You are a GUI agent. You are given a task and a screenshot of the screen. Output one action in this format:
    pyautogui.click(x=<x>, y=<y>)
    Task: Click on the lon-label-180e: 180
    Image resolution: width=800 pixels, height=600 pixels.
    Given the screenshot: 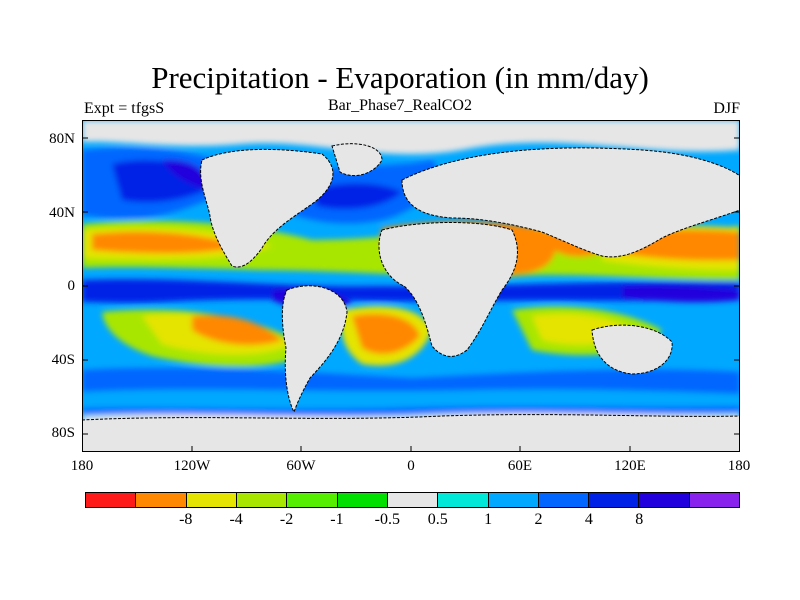 What is the action you would take?
    pyautogui.click(x=739, y=466)
    